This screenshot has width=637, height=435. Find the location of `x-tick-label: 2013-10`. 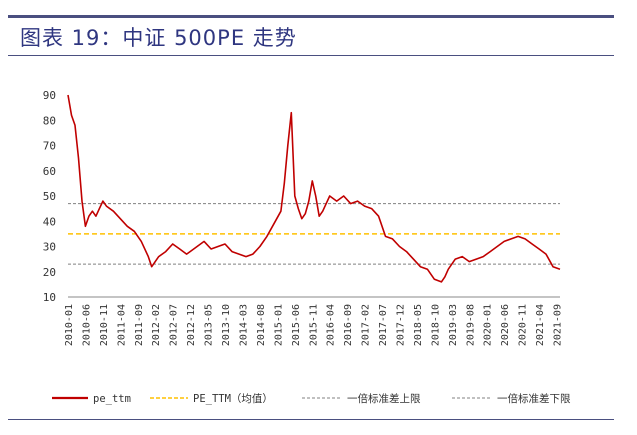

x-tick-label: 2013-10 is located at coordinates (226, 325).